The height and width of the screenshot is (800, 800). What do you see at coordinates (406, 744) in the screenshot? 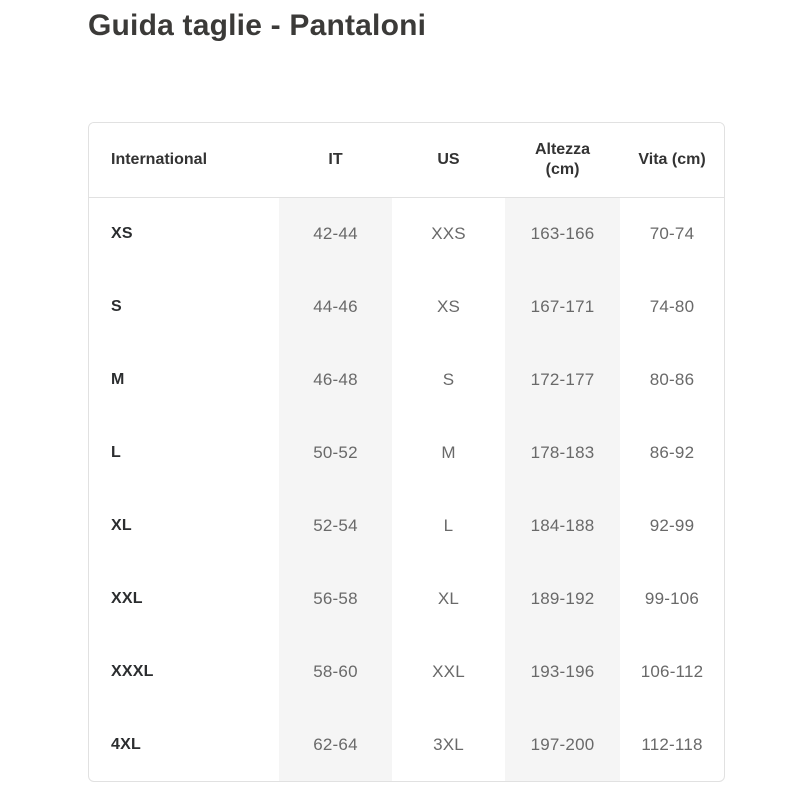
I see `table-row-4xl: 4XL 62-64 3XL 197-200 112-118` at bounding box center [406, 744].